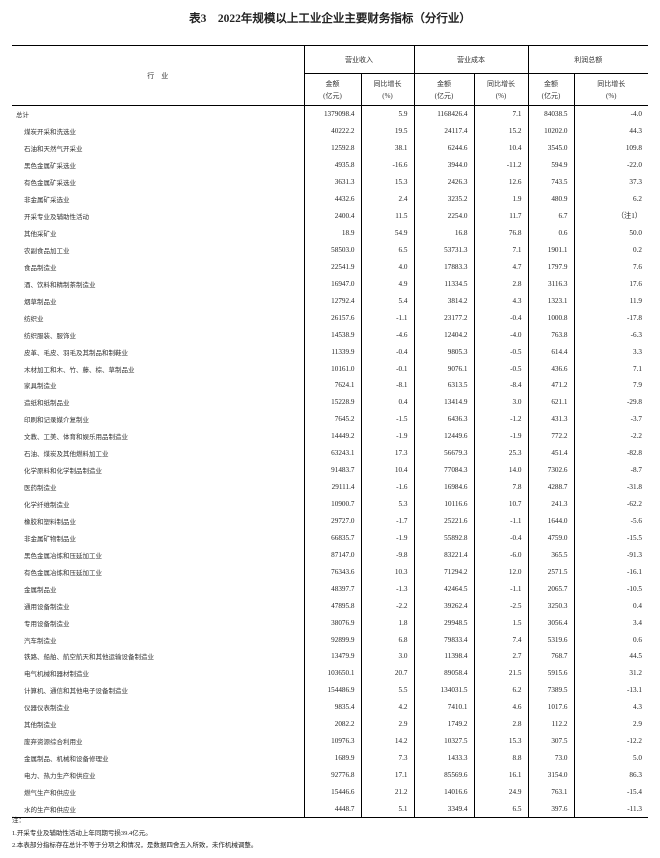  What do you see at coordinates (443, 690) in the screenshot?
I see `cost-amount: 134031.5` at bounding box center [443, 690].